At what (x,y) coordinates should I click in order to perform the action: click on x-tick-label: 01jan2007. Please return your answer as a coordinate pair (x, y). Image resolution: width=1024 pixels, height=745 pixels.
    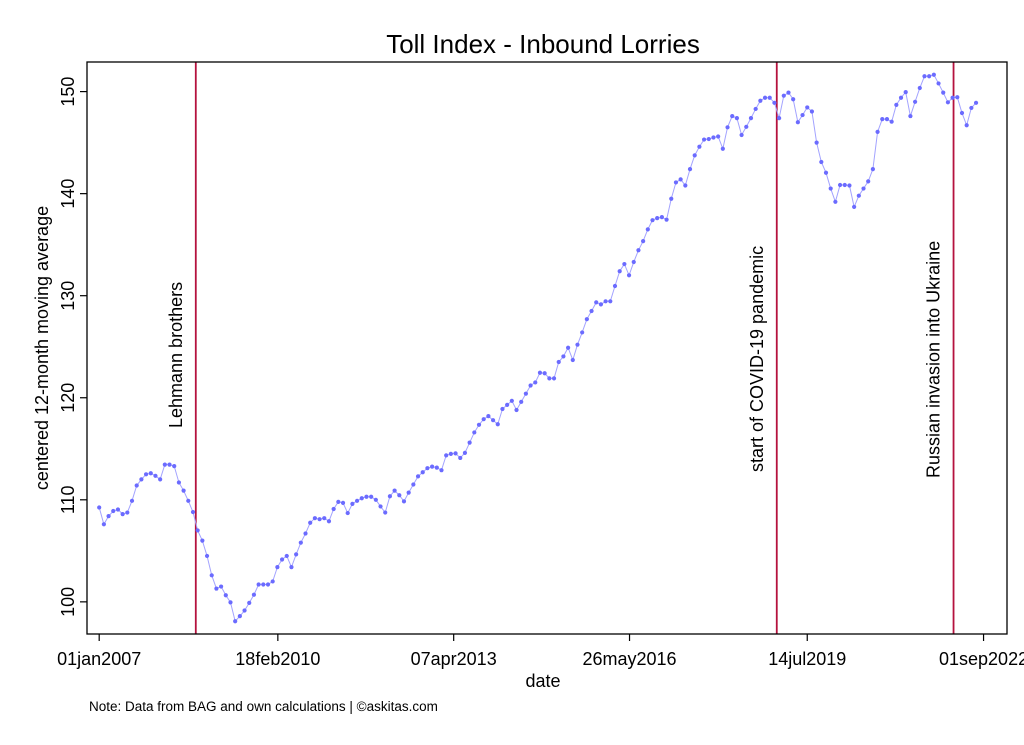
    Looking at the image, I should click on (99, 659).